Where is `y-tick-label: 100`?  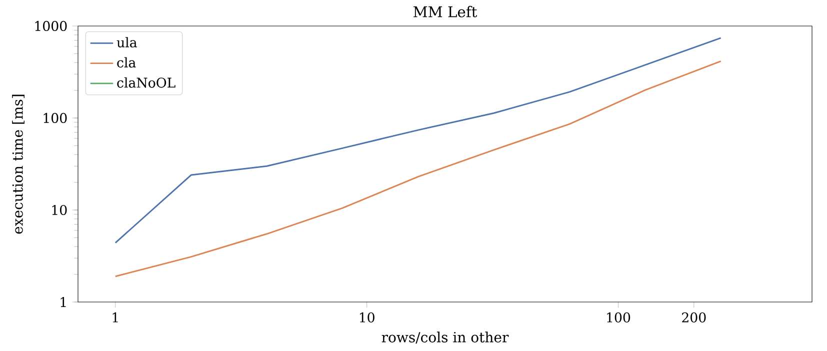
y-tick-label: 100 is located at coordinates (55, 118).